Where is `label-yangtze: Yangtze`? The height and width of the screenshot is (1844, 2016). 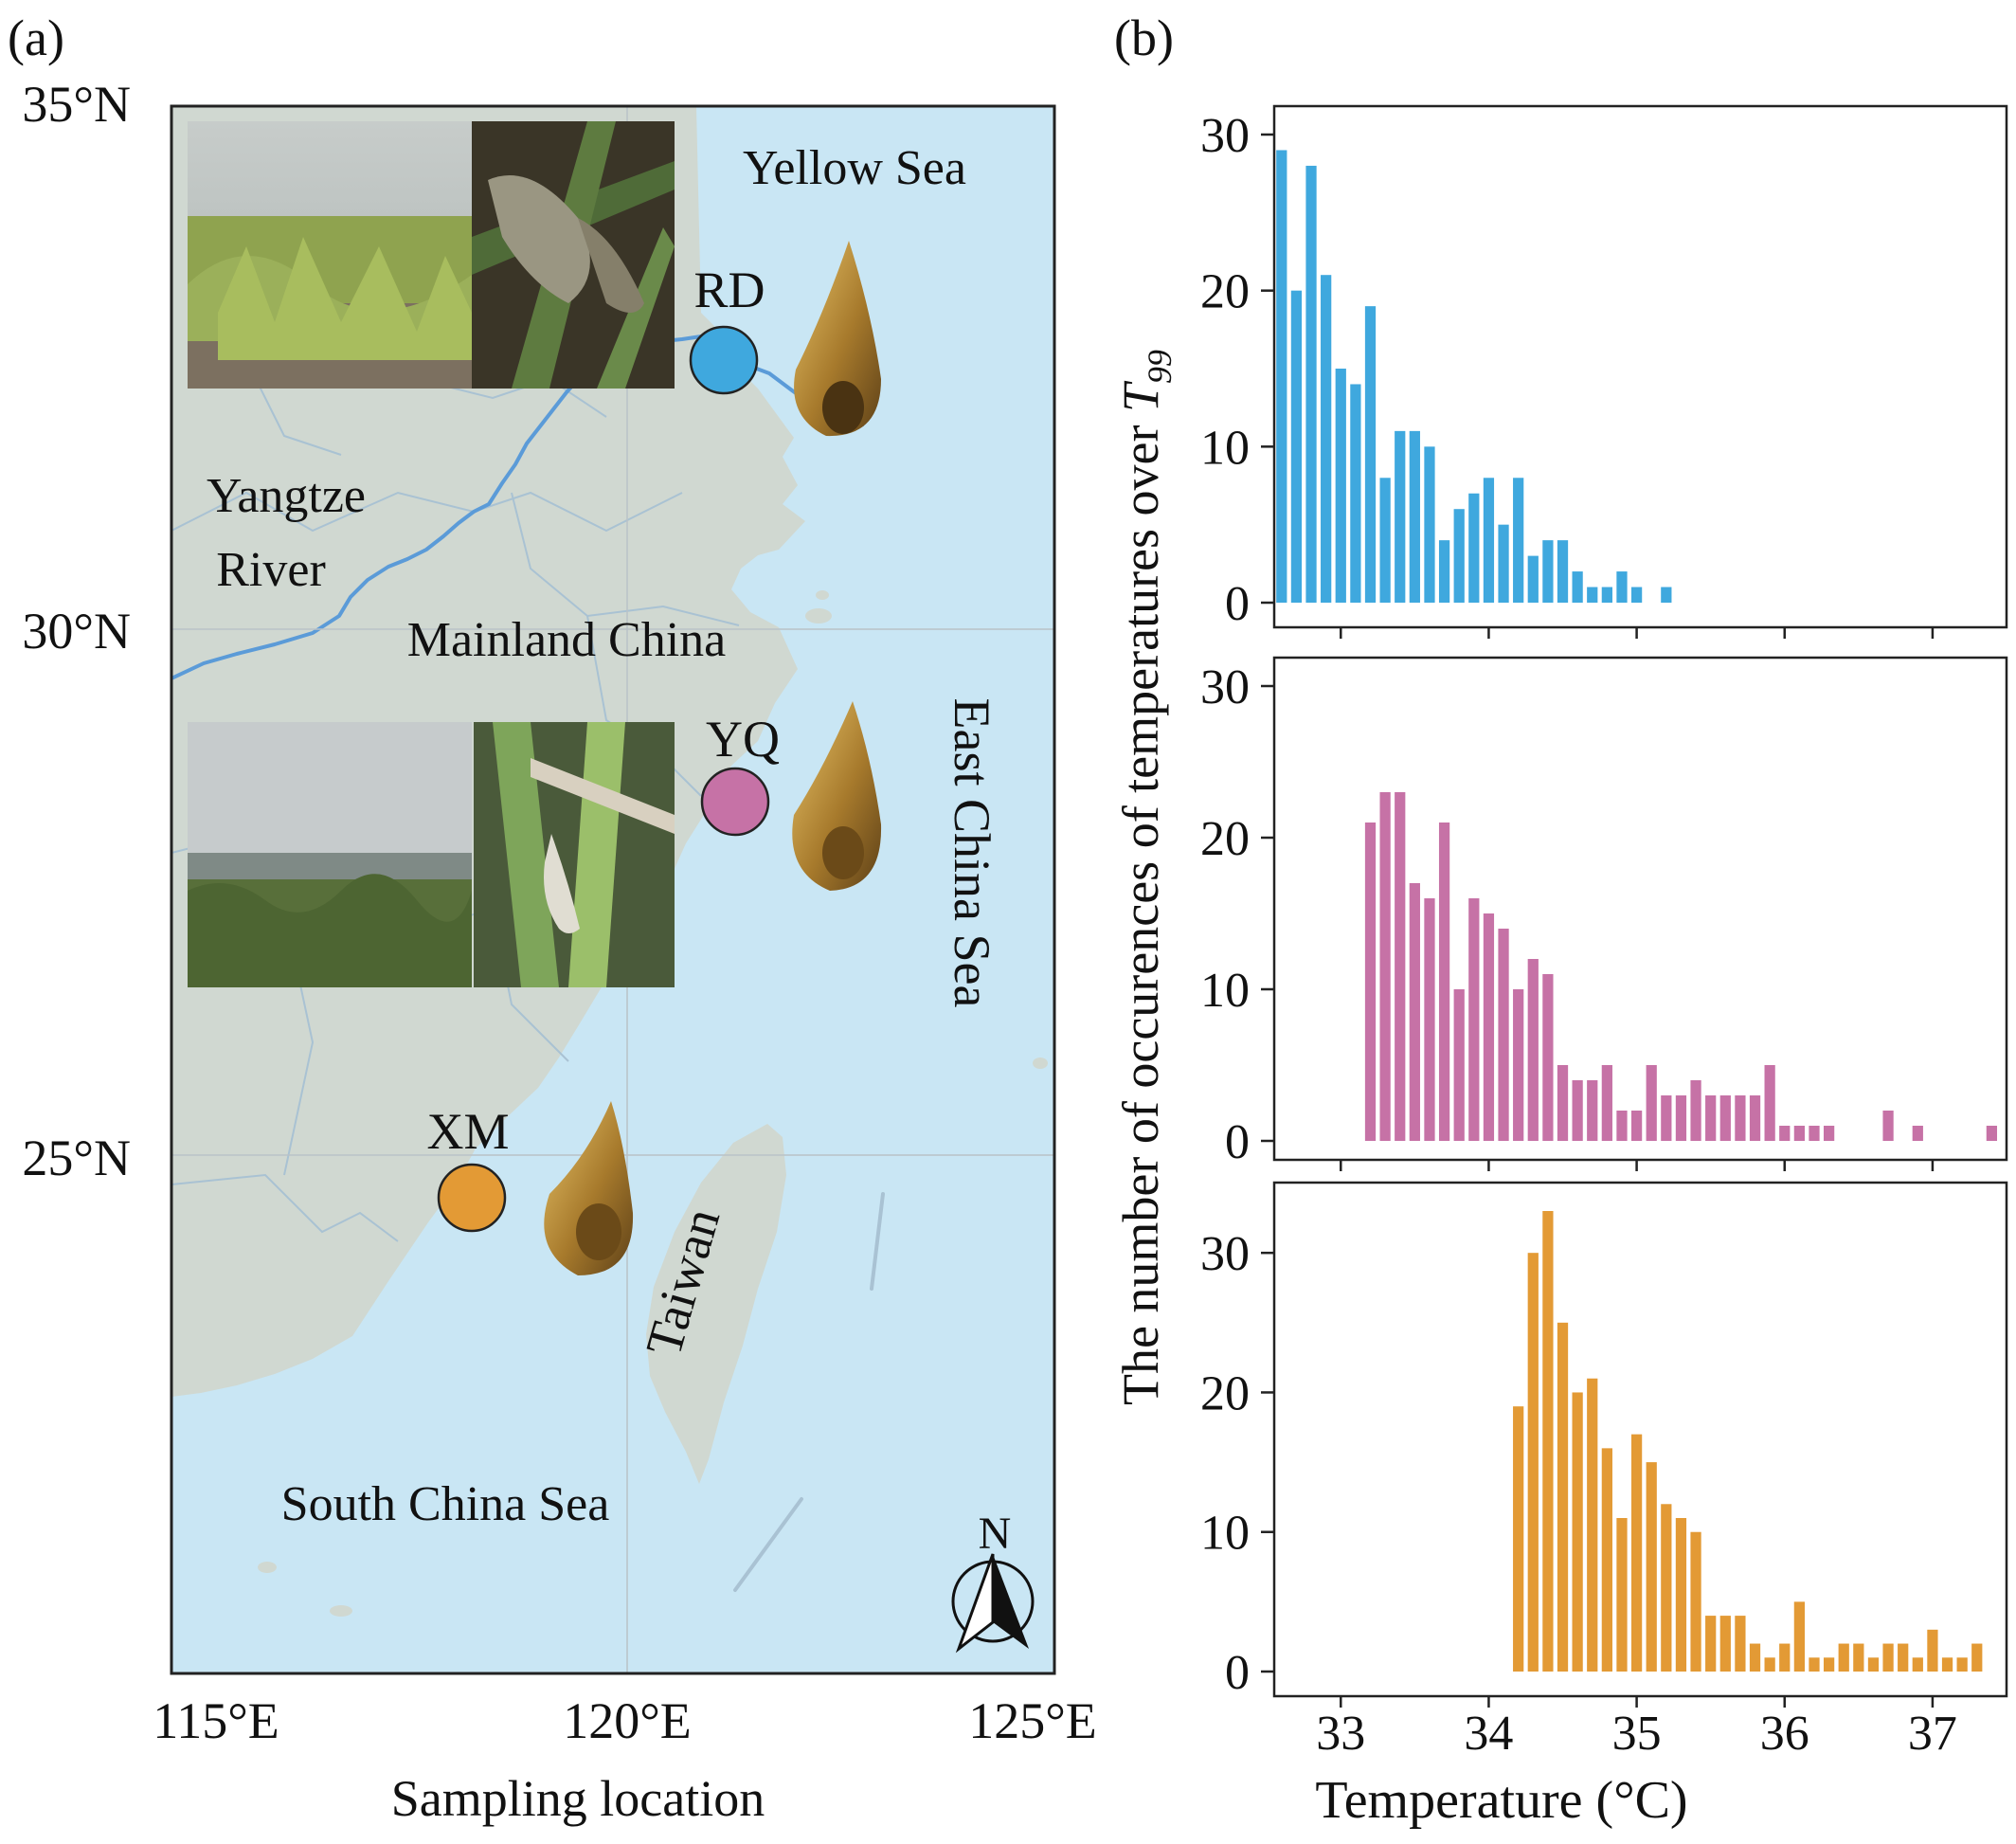
label-yangtze: Yangtze is located at coordinates (286, 496).